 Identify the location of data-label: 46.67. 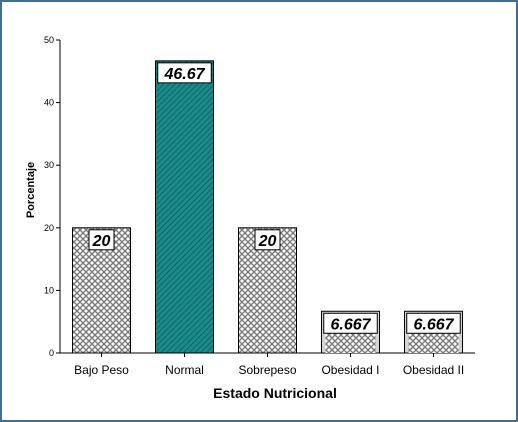
(184, 74).